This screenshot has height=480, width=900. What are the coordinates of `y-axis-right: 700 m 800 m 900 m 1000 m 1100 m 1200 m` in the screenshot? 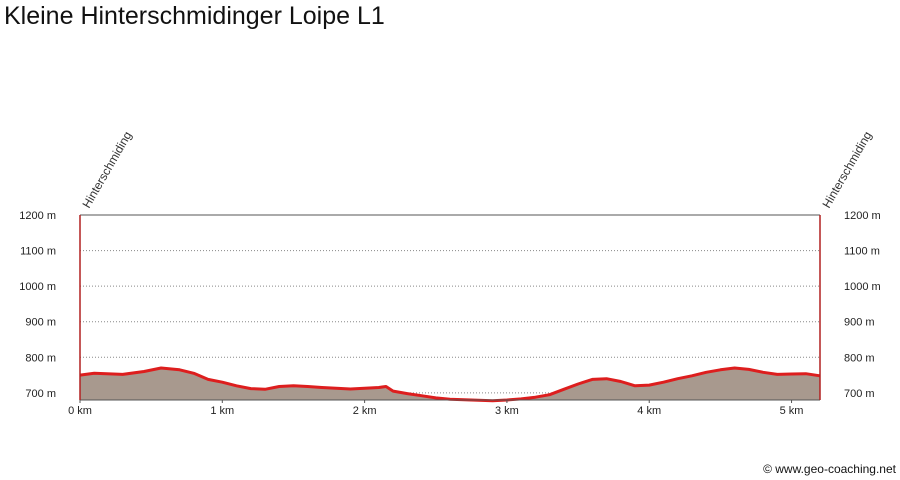 It's located at (862, 305).